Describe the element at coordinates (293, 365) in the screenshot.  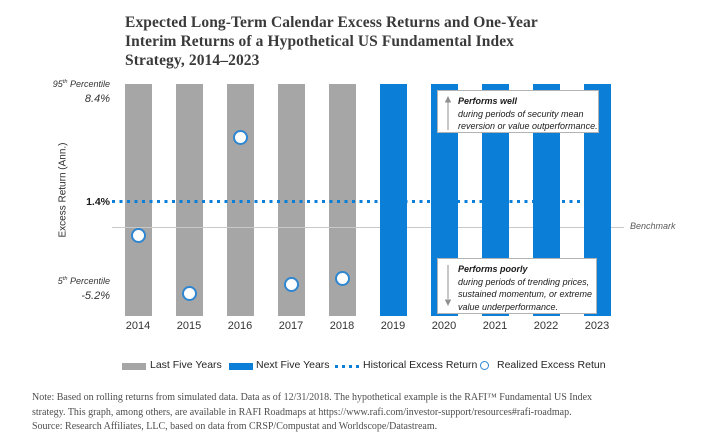
I see `legend-label-next-five-years: Next Five Years` at that location.